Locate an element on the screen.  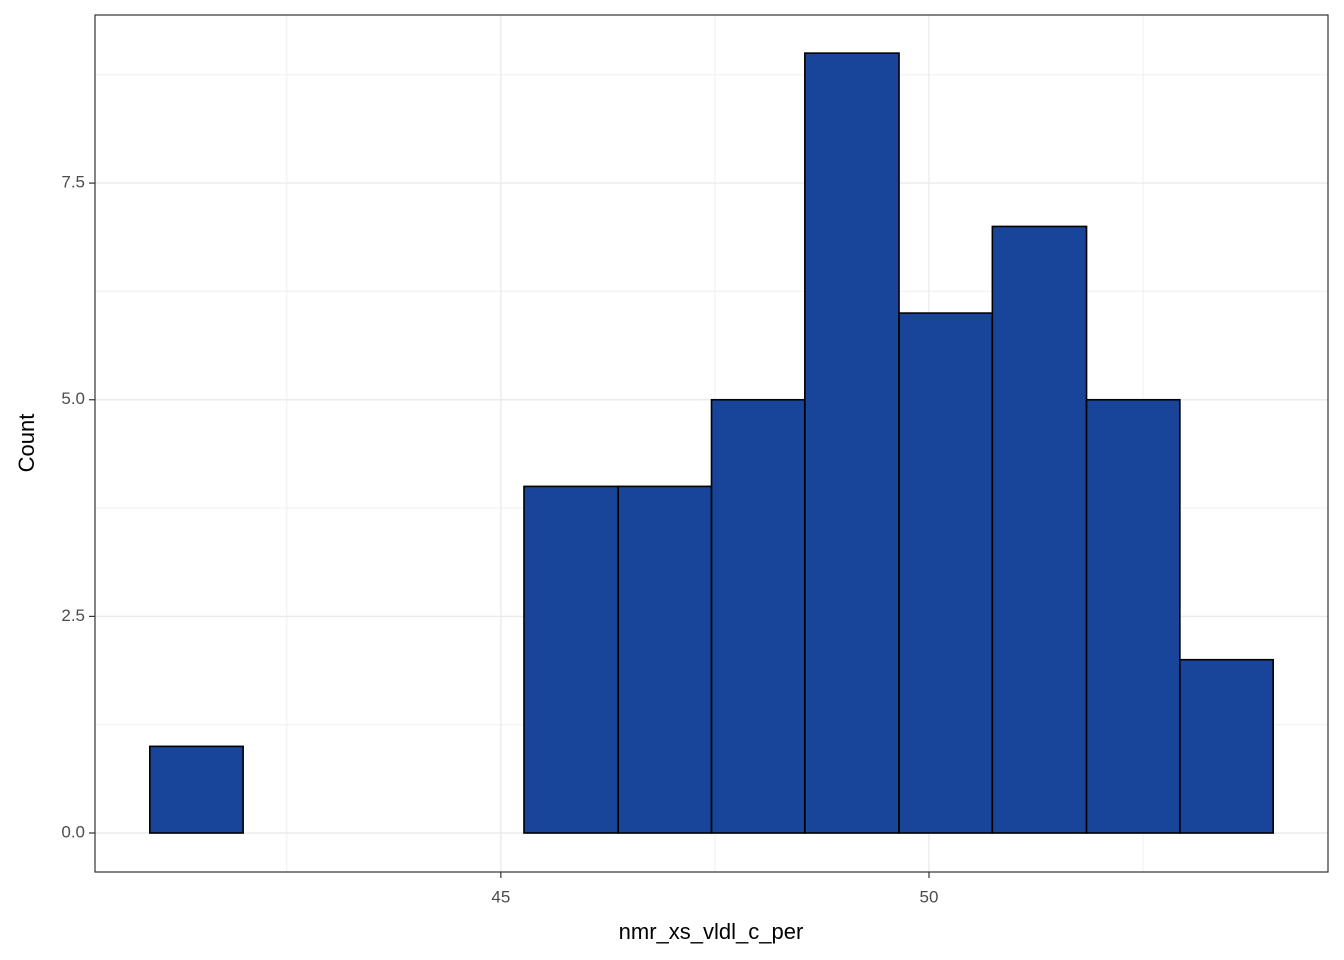
x-axis-label: nmr_xs_vldl_c_per is located at coordinates (711, 931).